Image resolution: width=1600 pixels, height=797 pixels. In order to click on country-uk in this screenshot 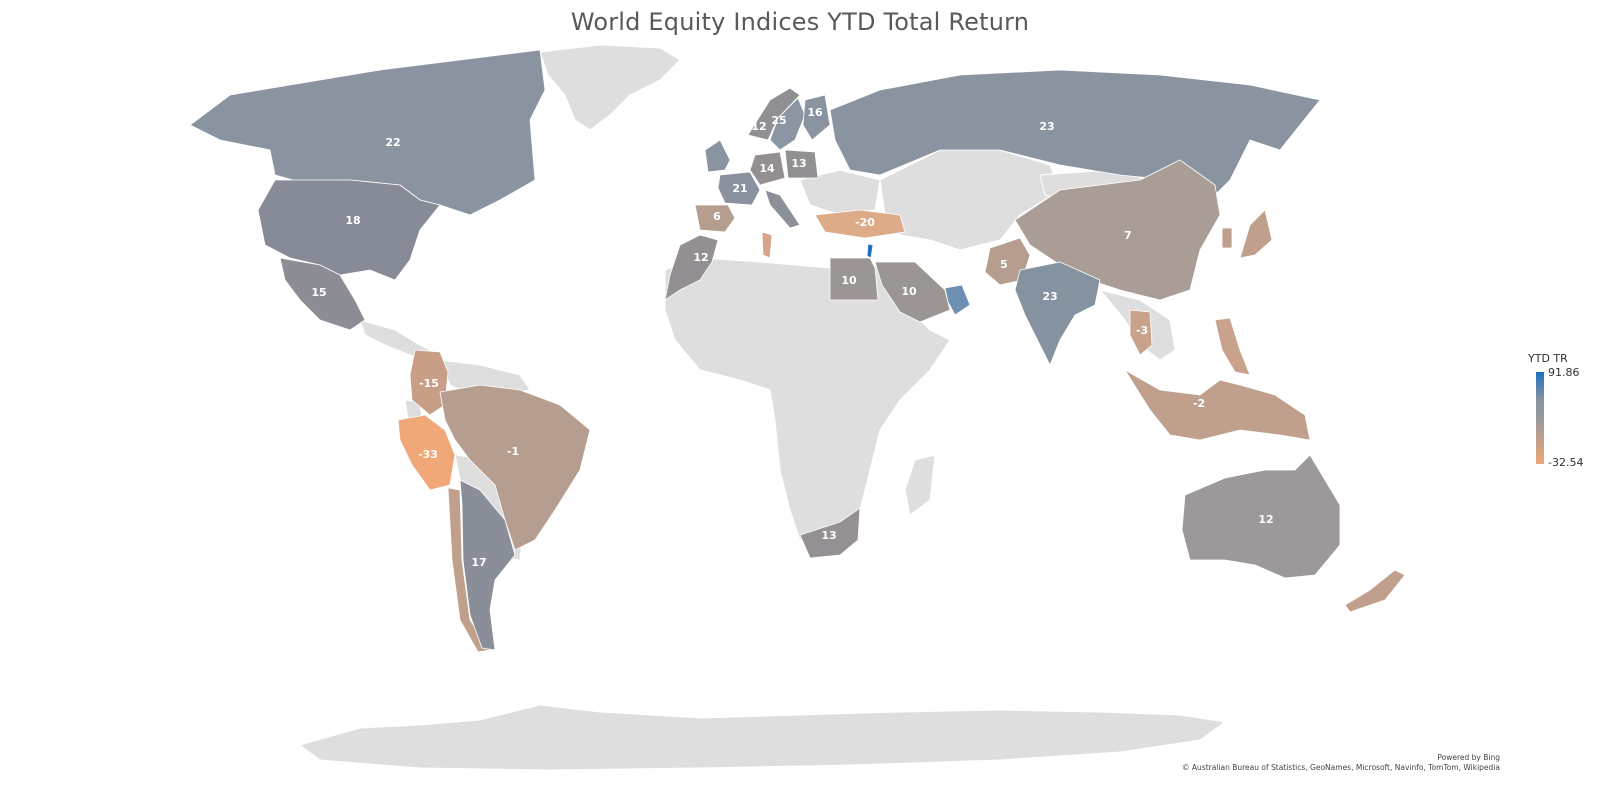, I will do `click(717, 156)`.